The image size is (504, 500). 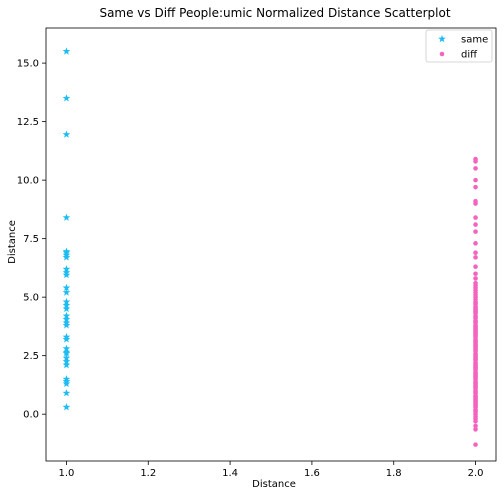 What do you see at coordinates (274, 484) in the screenshot?
I see `x-axis-label: Distance` at bounding box center [274, 484].